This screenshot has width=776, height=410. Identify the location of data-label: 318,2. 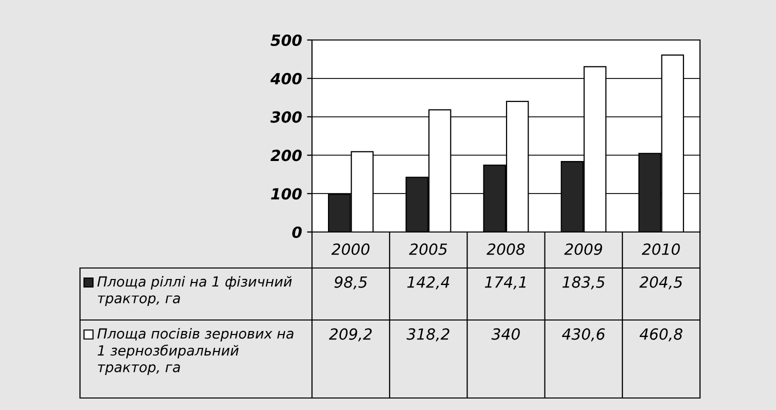
(428, 335).